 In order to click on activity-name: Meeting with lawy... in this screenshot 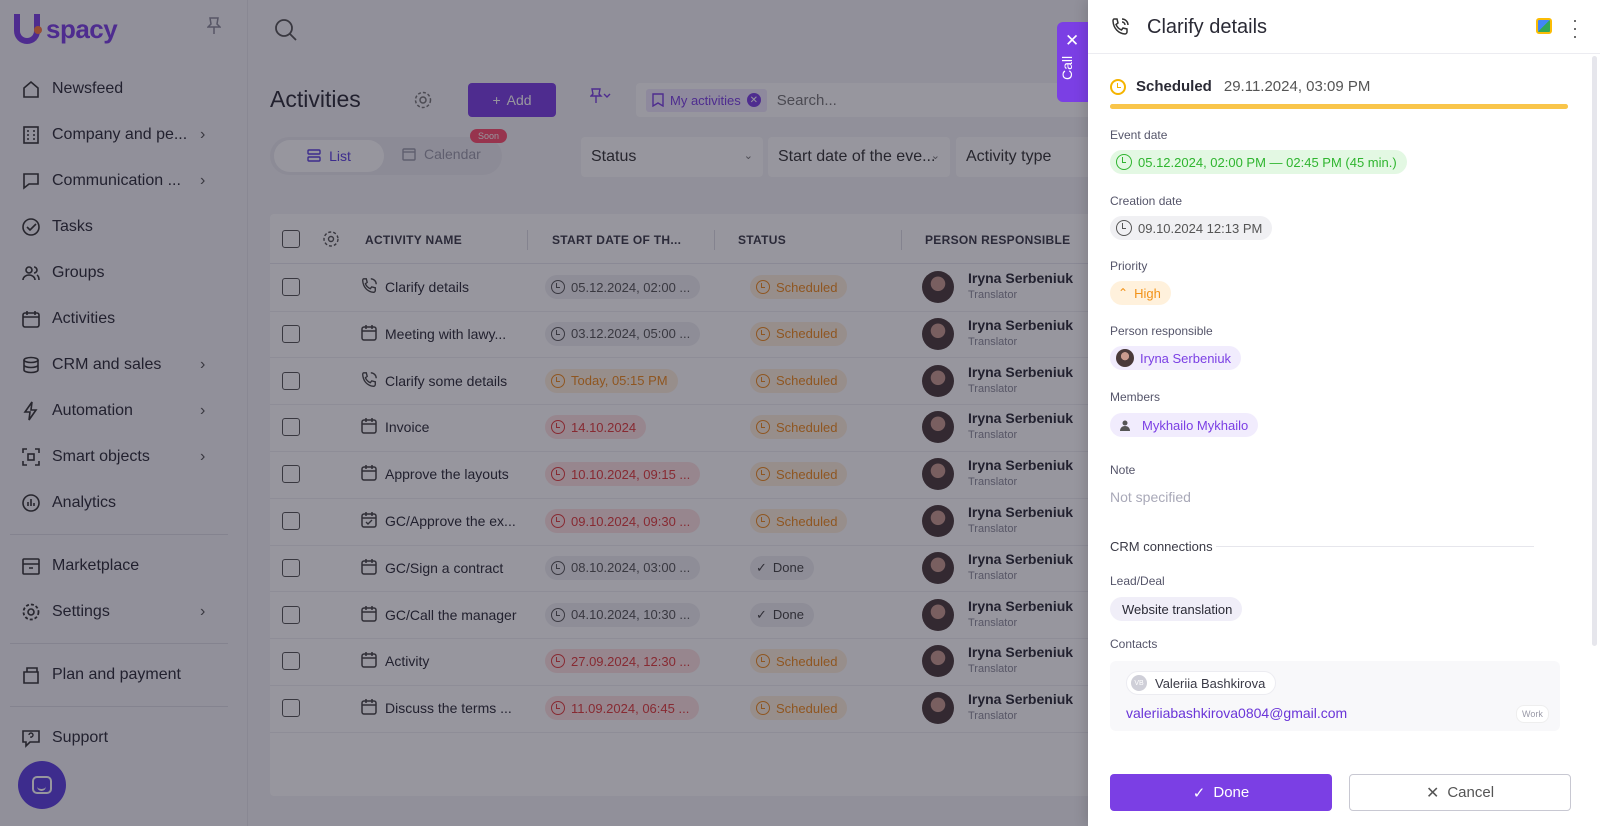, I will do `click(446, 333)`.